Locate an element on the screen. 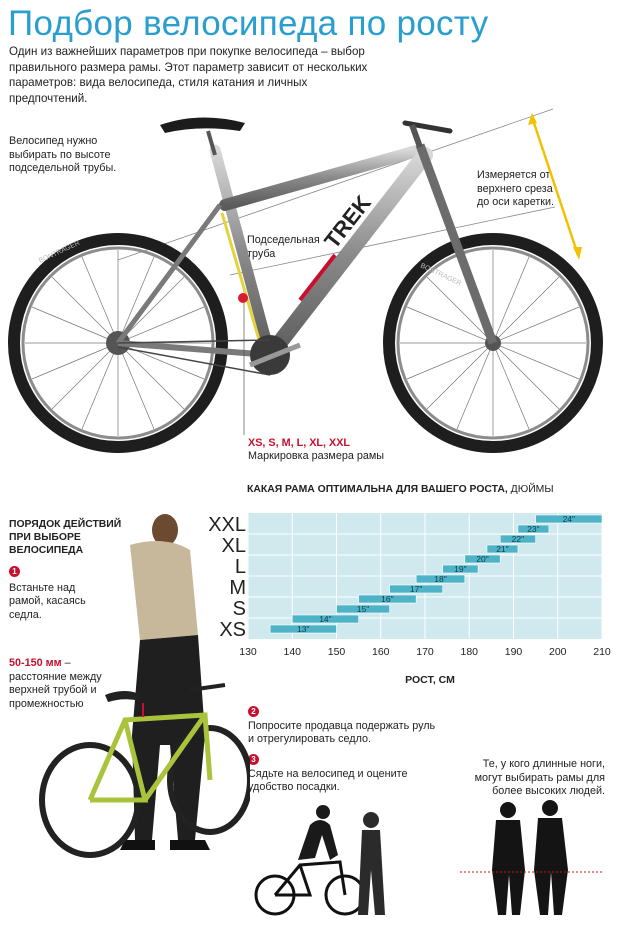 The height and width of the screenshot is (929, 618). measure-arrow is located at coordinates (555, 186).